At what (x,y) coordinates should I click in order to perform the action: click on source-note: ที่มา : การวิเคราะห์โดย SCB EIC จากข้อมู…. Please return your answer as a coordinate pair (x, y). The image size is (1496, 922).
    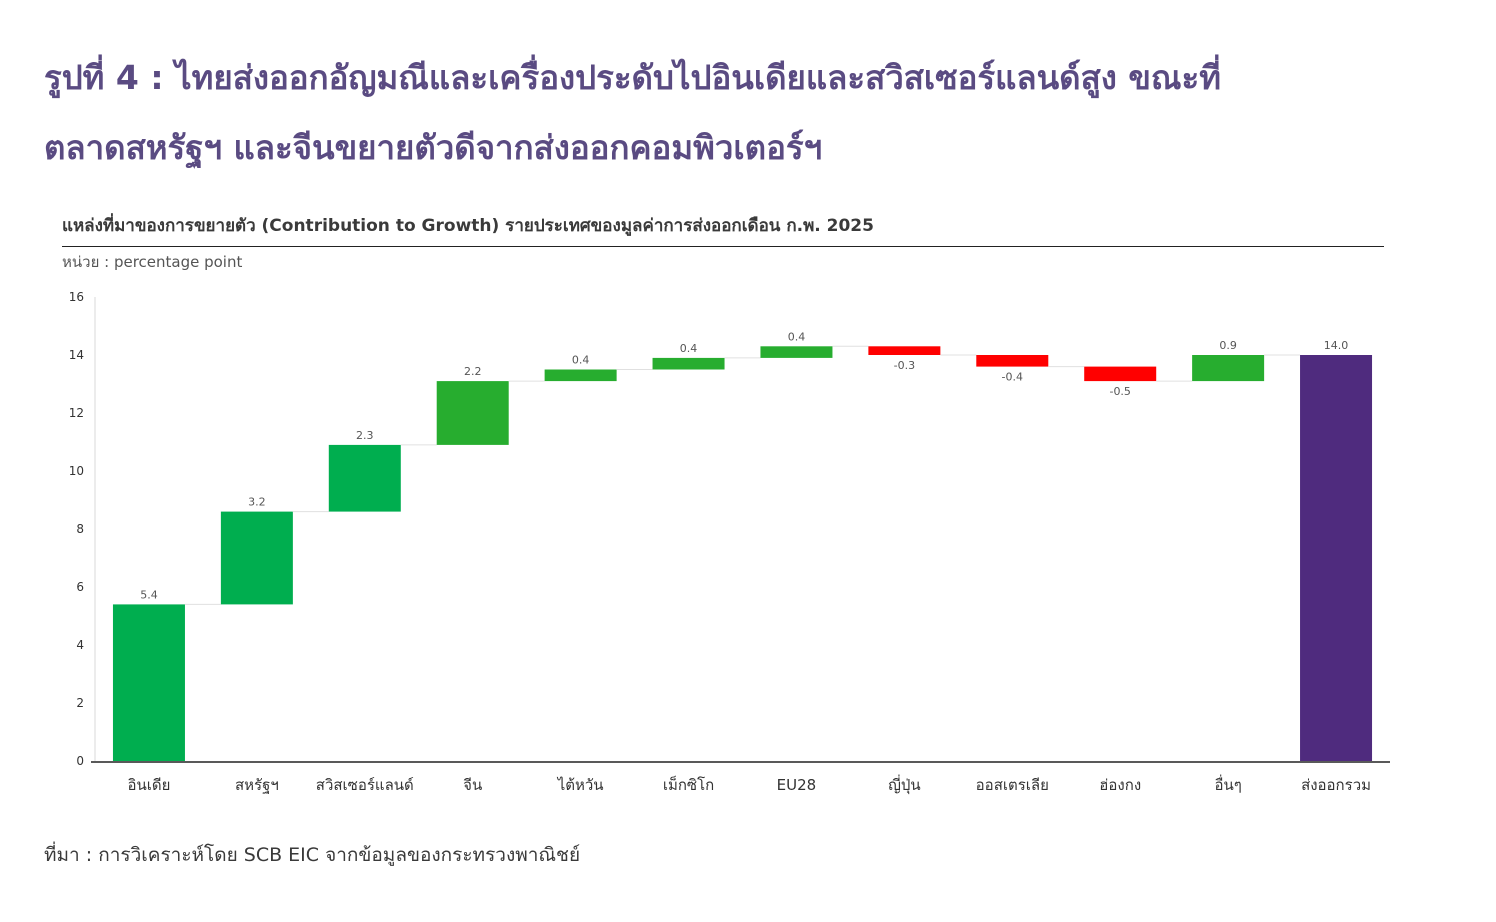
    Looking at the image, I should click on (312, 855).